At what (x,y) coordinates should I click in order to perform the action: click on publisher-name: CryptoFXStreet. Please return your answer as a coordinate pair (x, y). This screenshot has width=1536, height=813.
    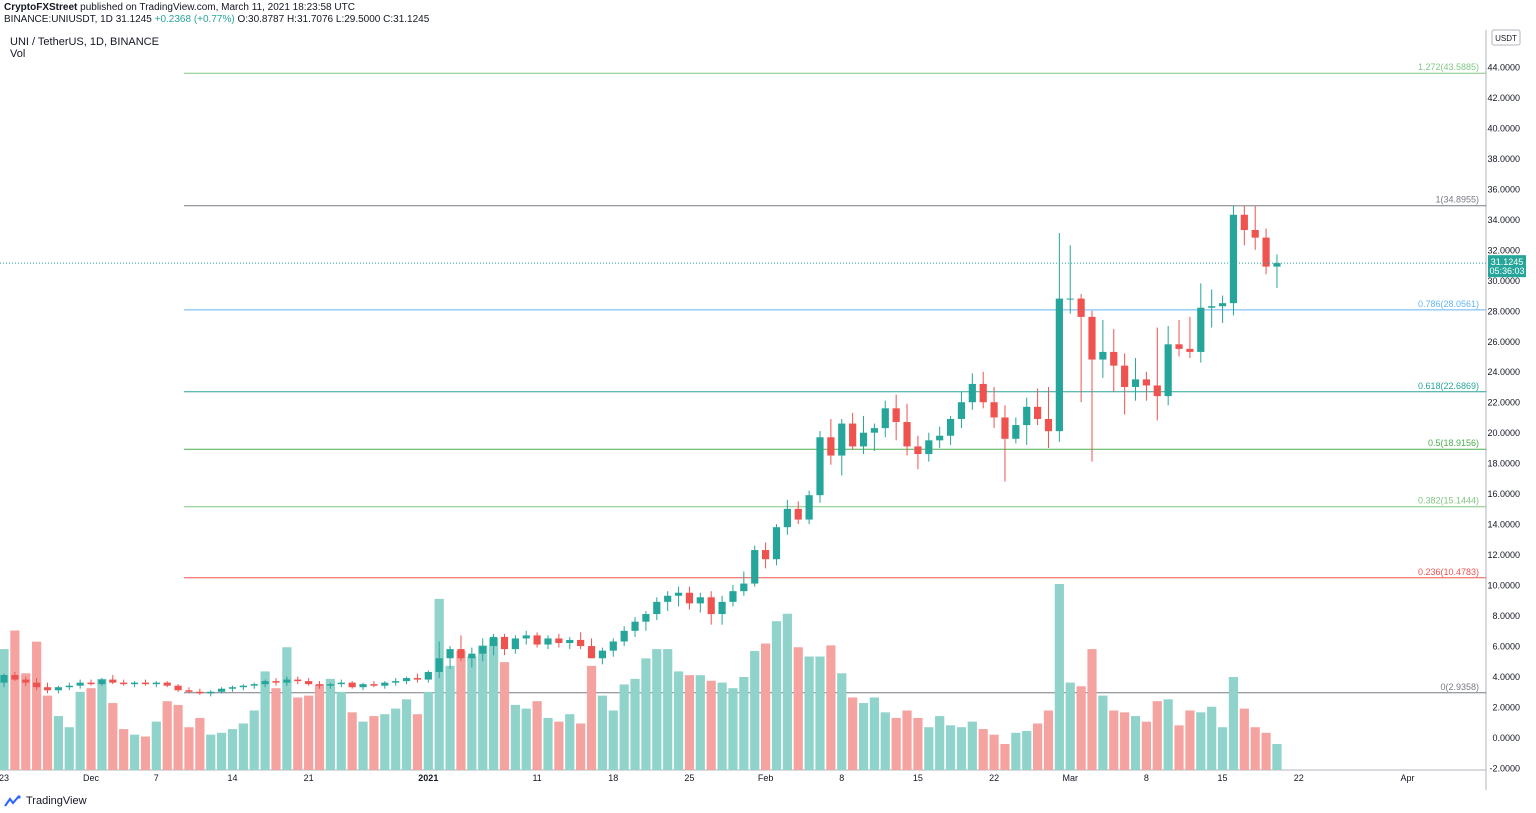
    Looking at the image, I should click on (41, 7).